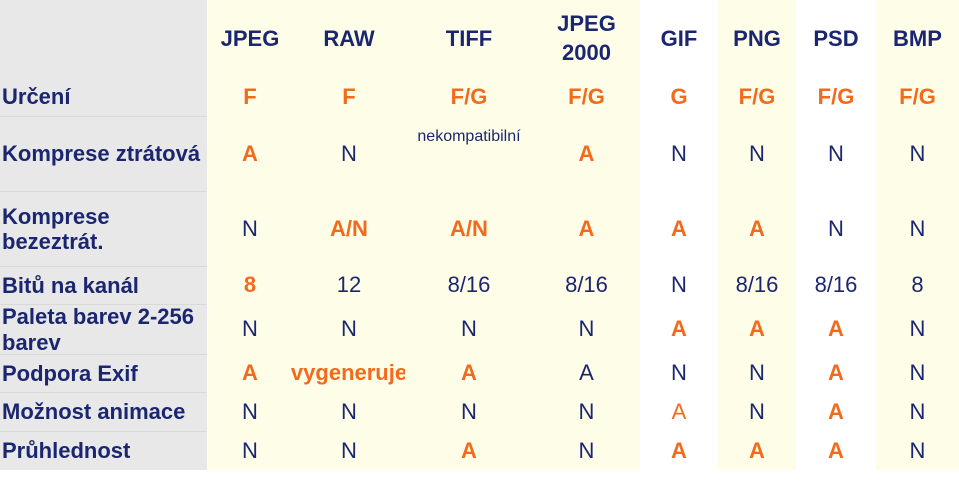 The height and width of the screenshot is (486, 959). I want to click on table-cell: vygeneruje, so click(349, 373).